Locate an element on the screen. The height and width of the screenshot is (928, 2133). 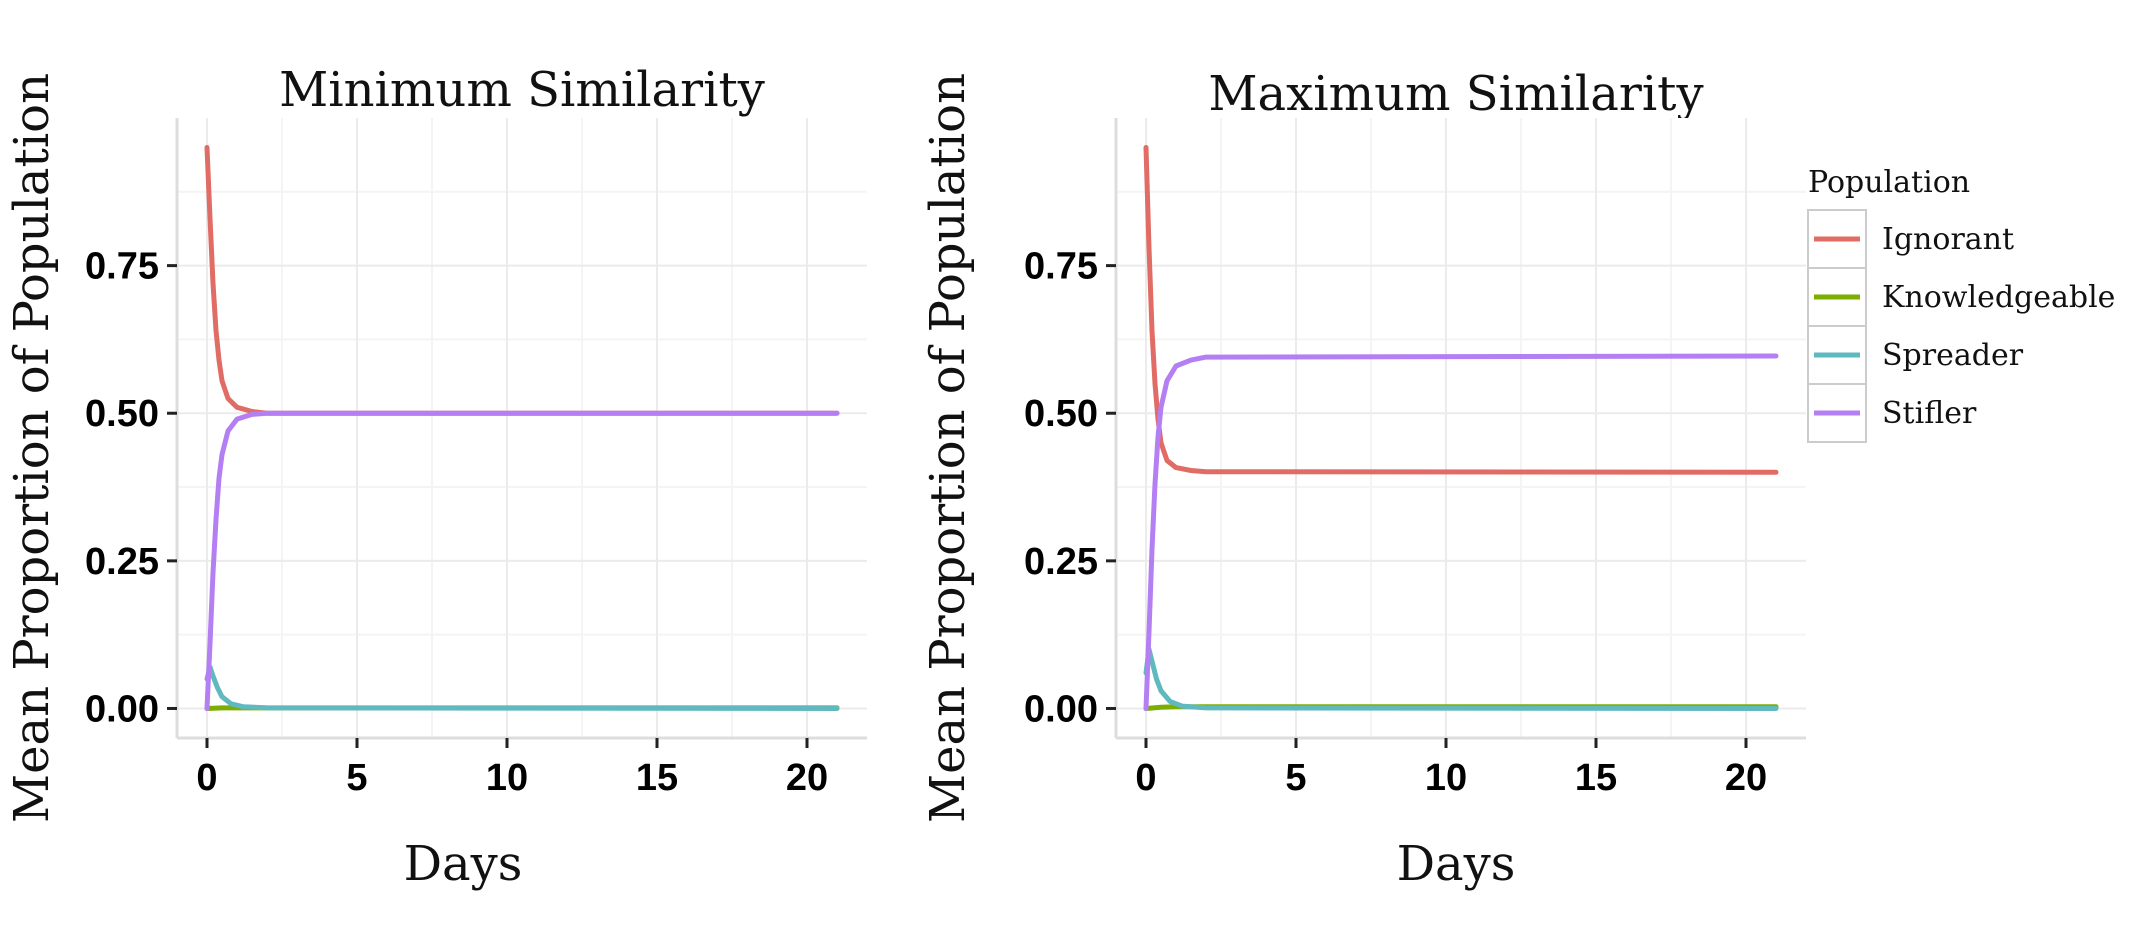
legend-label-knowledgeable: Knowledgeable is located at coordinates (1998, 297).